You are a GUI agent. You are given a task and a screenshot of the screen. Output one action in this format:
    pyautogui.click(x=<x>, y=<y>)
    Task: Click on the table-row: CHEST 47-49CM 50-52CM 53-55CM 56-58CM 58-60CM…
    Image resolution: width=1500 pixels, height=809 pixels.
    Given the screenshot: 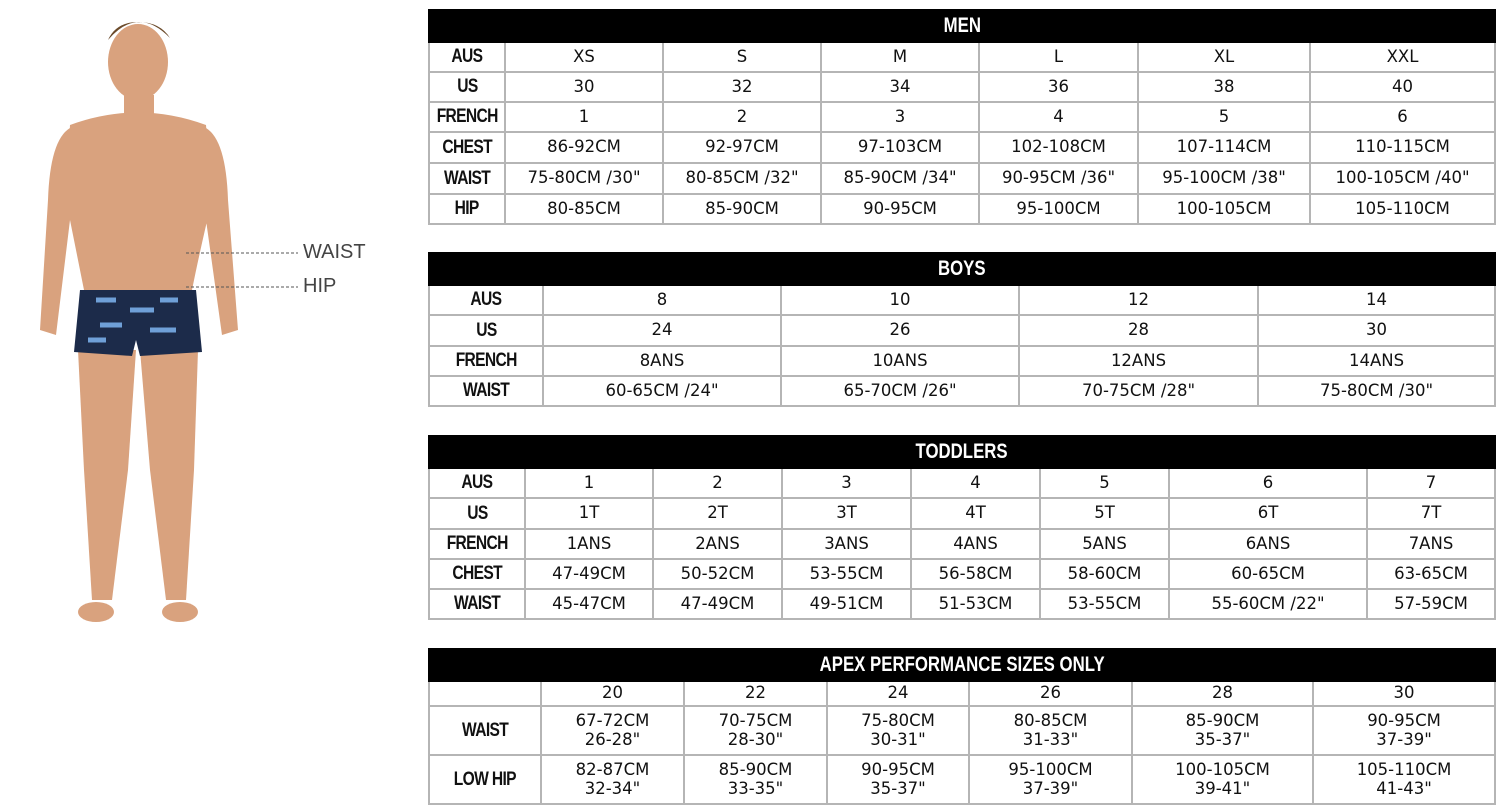 What is the action you would take?
    pyautogui.click(x=962, y=574)
    